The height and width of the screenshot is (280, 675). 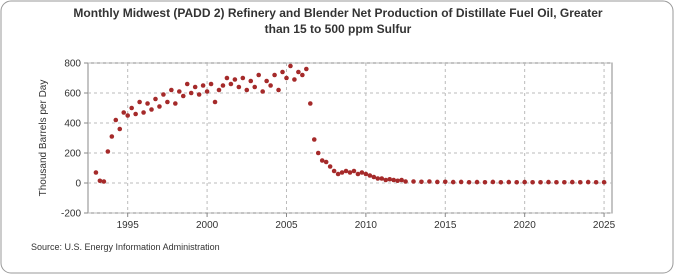 What do you see at coordinates (128, 225) in the screenshot?
I see `x-tick-label: 1995` at bounding box center [128, 225].